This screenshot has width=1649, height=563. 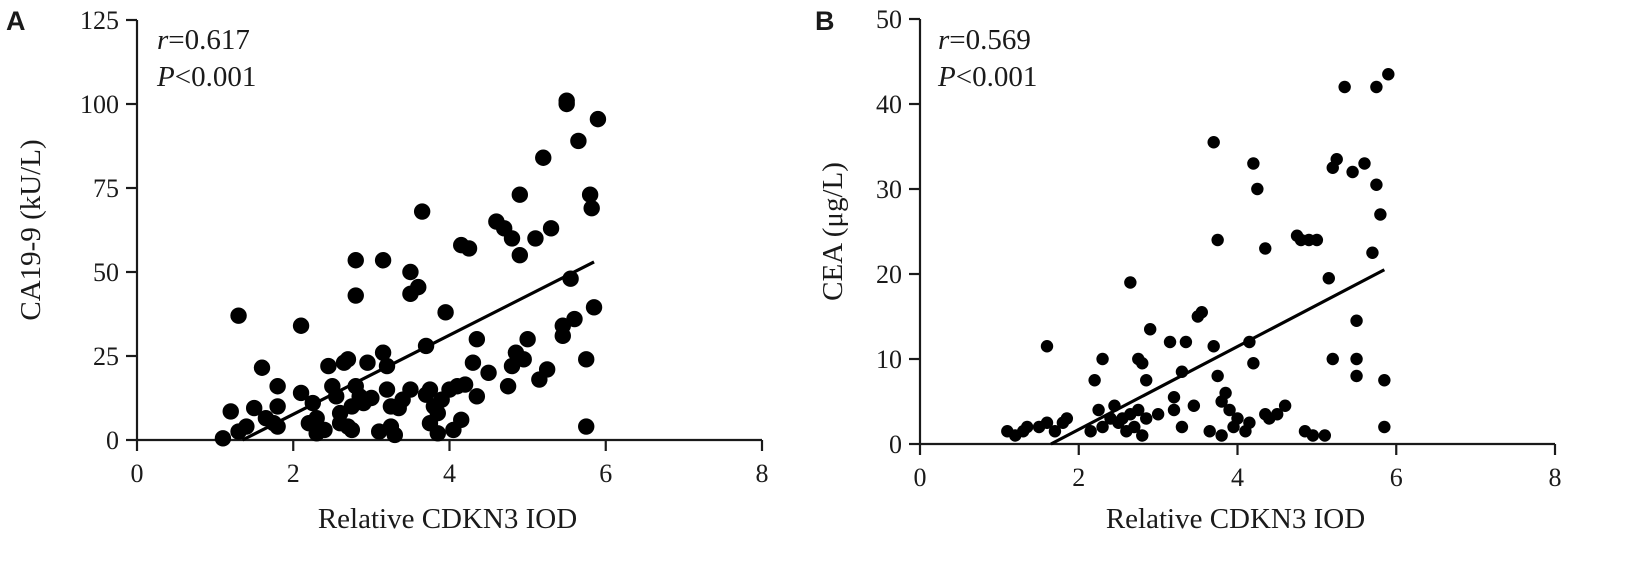 I want to click on y-tick-label: 75, so click(x=106, y=188).